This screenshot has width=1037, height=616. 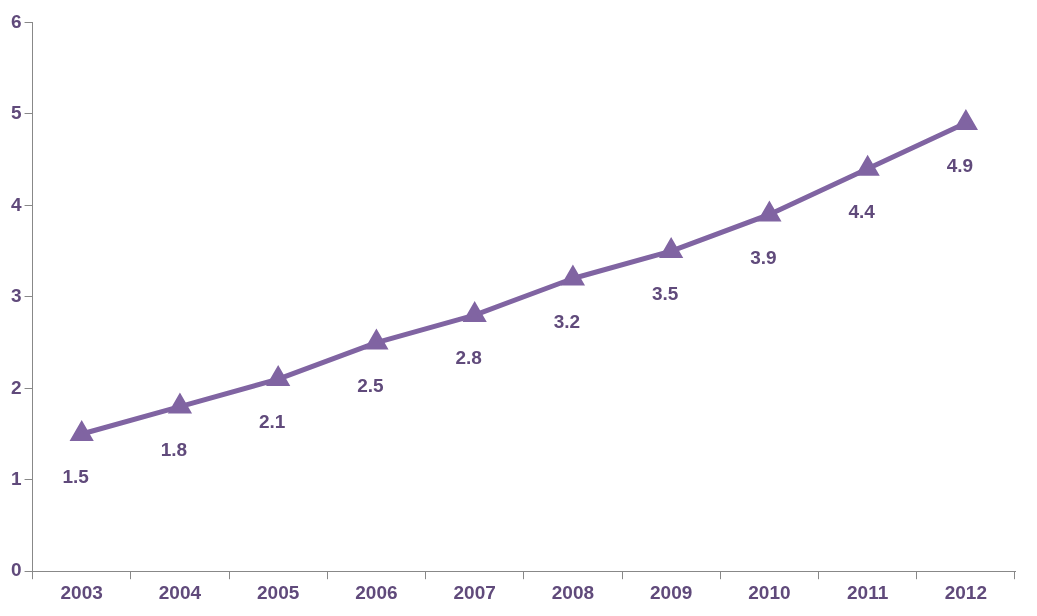 I want to click on x-tick-label: 2003, so click(x=81, y=592).